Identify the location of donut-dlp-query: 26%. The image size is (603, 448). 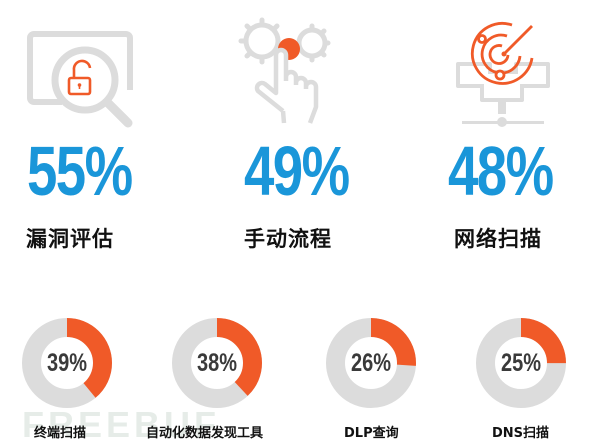
(371, 363).